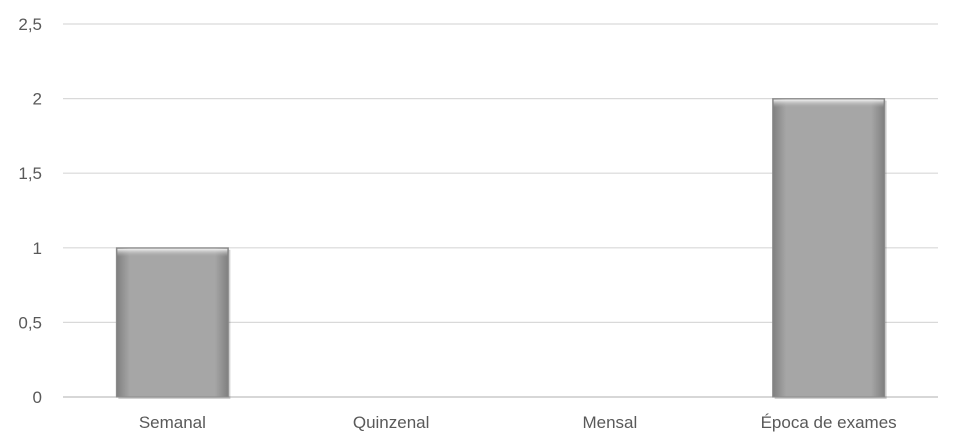  Describe the element at coordinates (609, 422) in the screenshot. I see `x-tick-label: Mensal` at that location.